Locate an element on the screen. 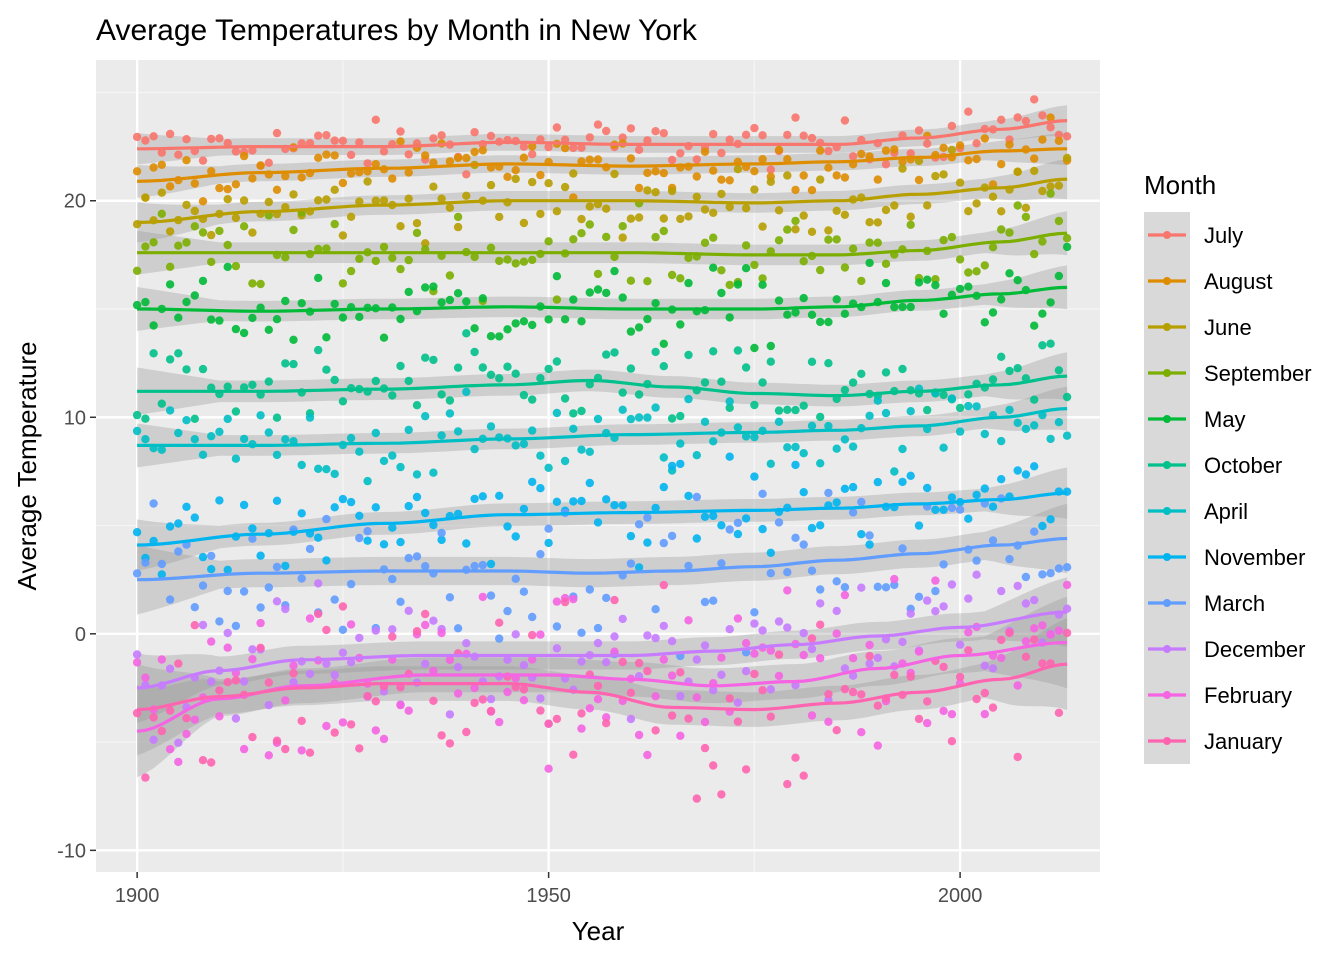 The width and height of the screenshot is (1344, 960). trend-line-march is located at coordinates (602, 559).